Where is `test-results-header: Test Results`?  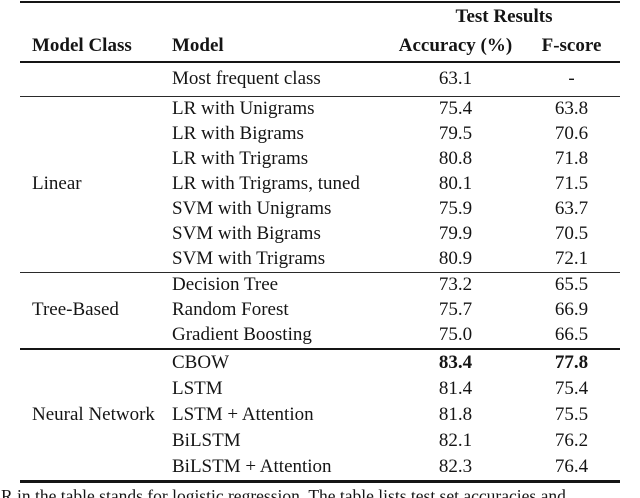
test-results-header: Test Results is located at coordinates (504, 17).